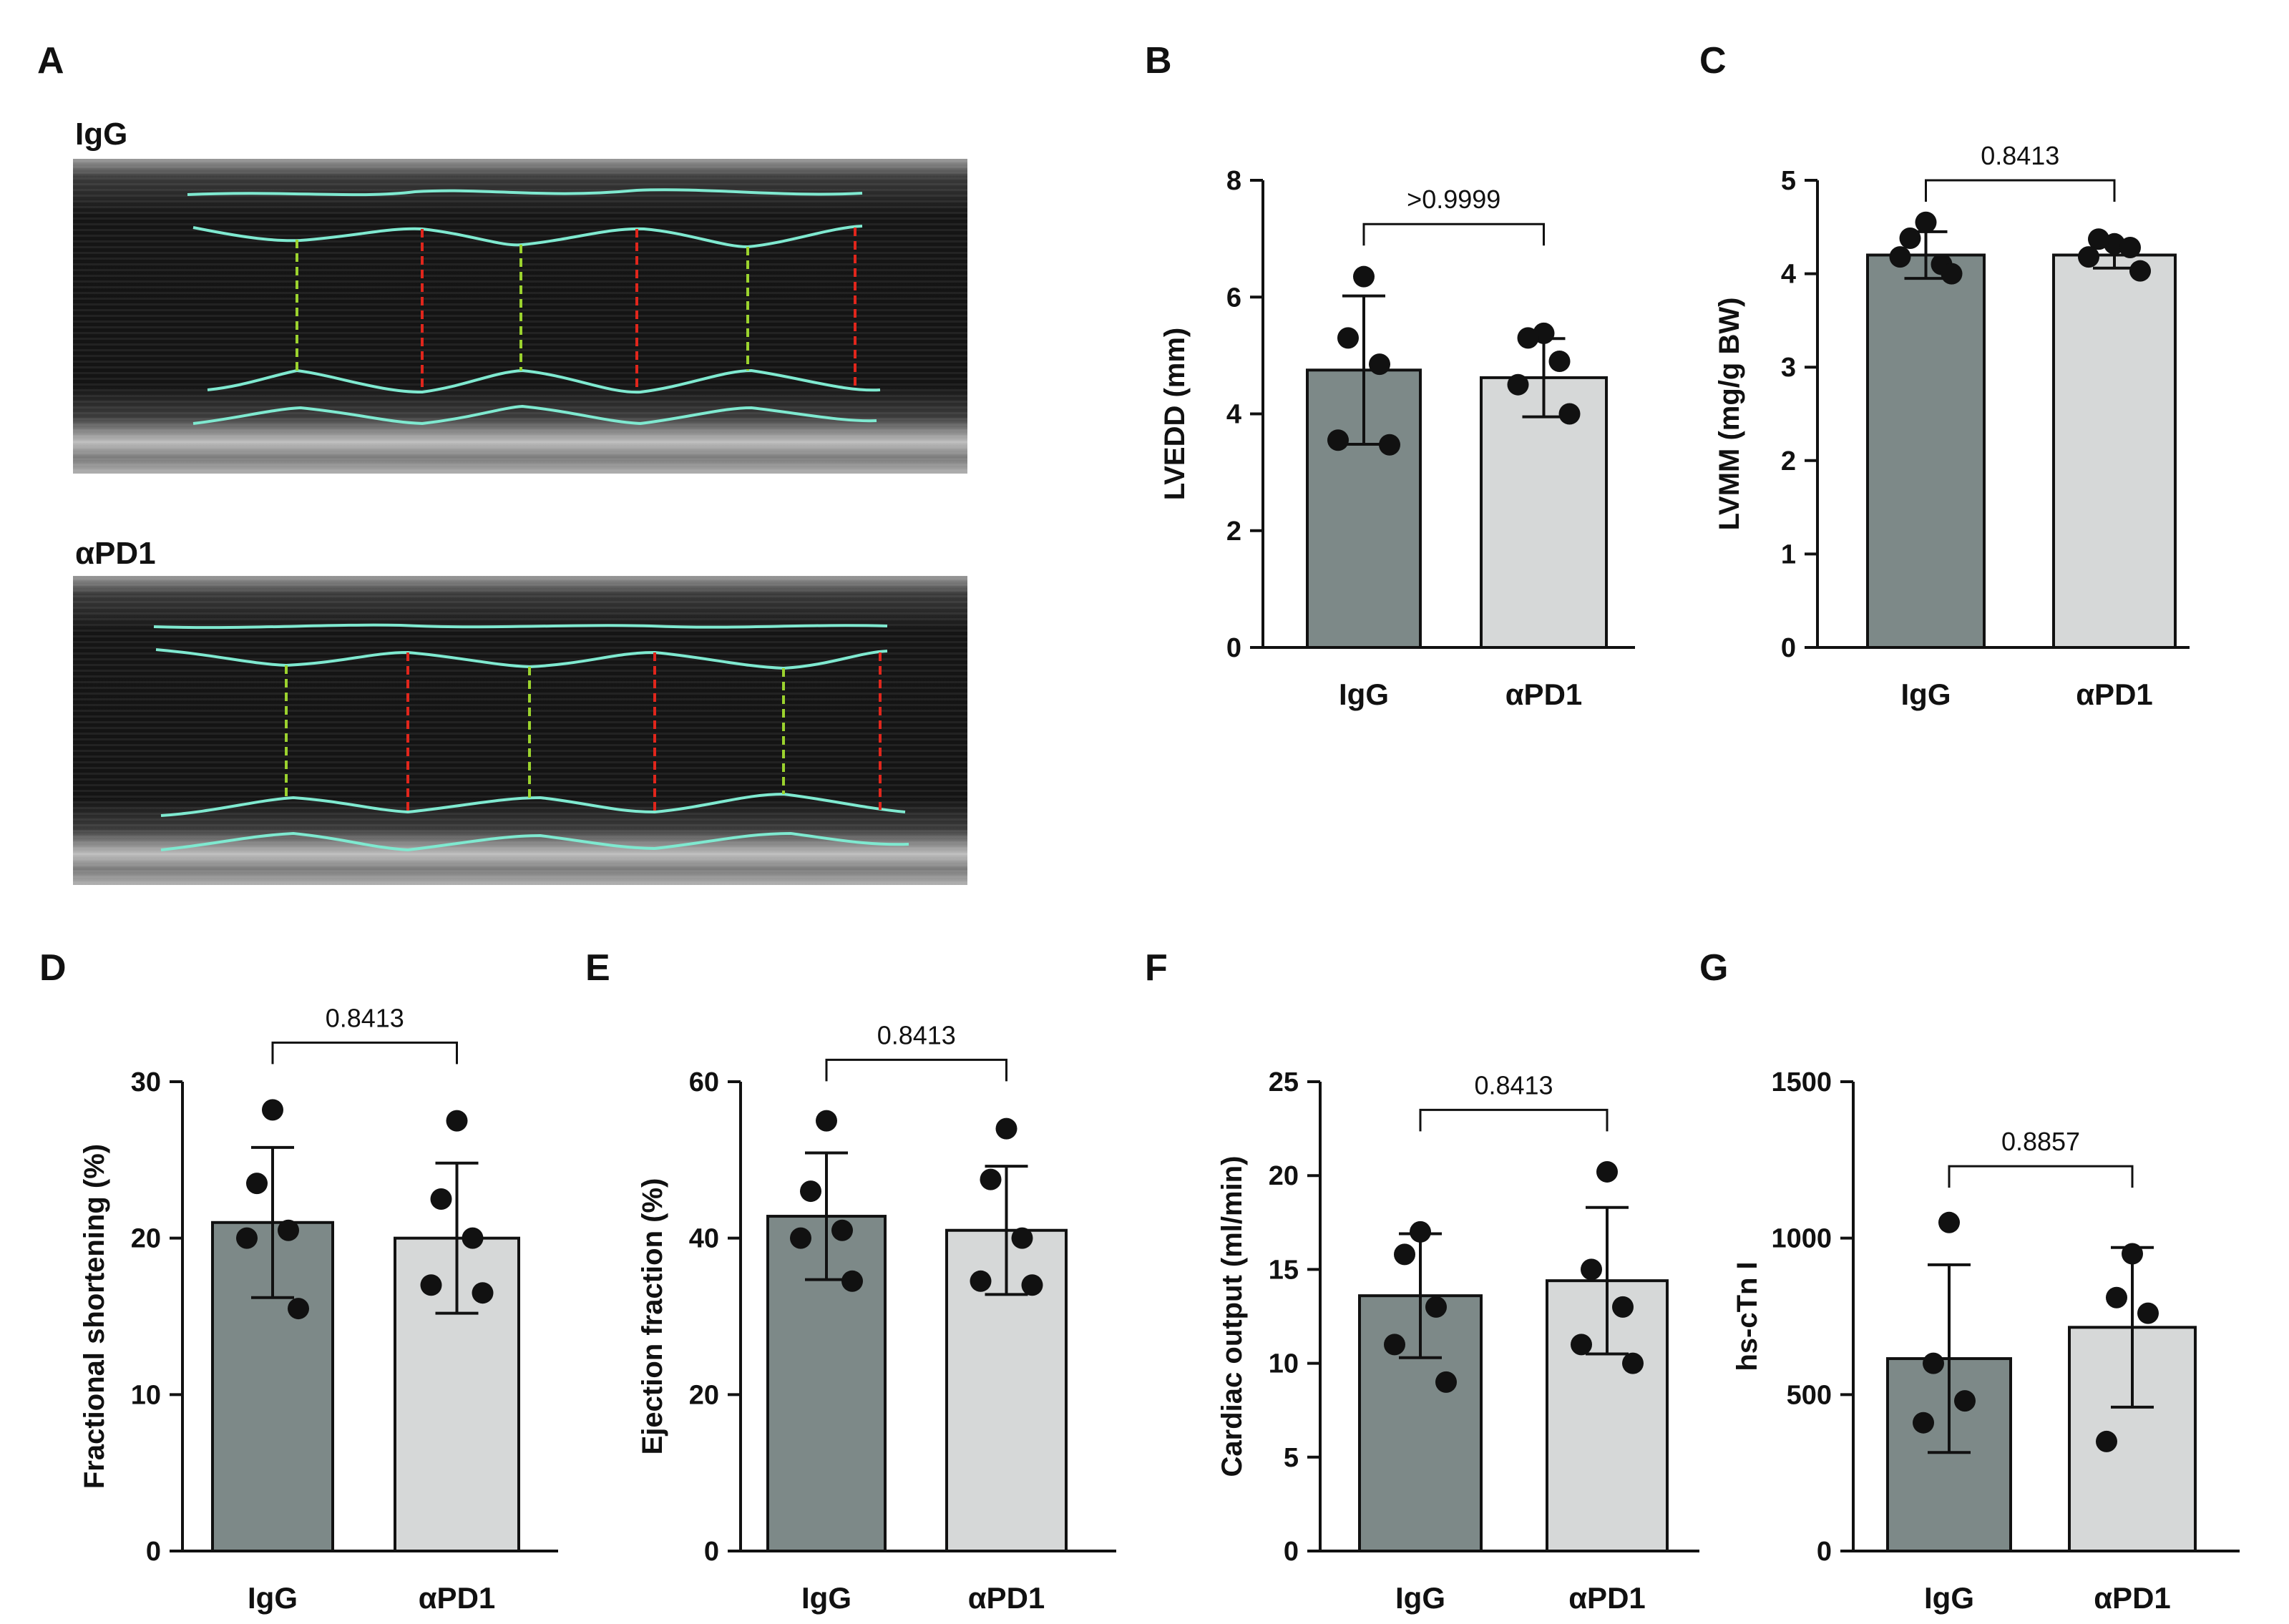 Image resolution: width=2289 pixels, height=1624 pixels. Describe the element at coordinates (153, 1552) in the screenshot. I see `y-tick-label-d: 0` at that location.